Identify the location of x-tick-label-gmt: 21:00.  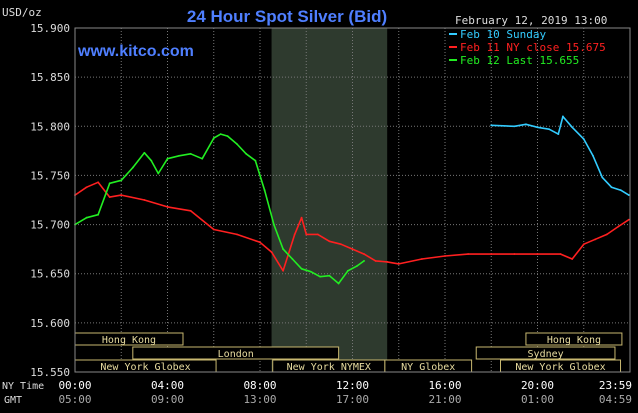
(444, 399).